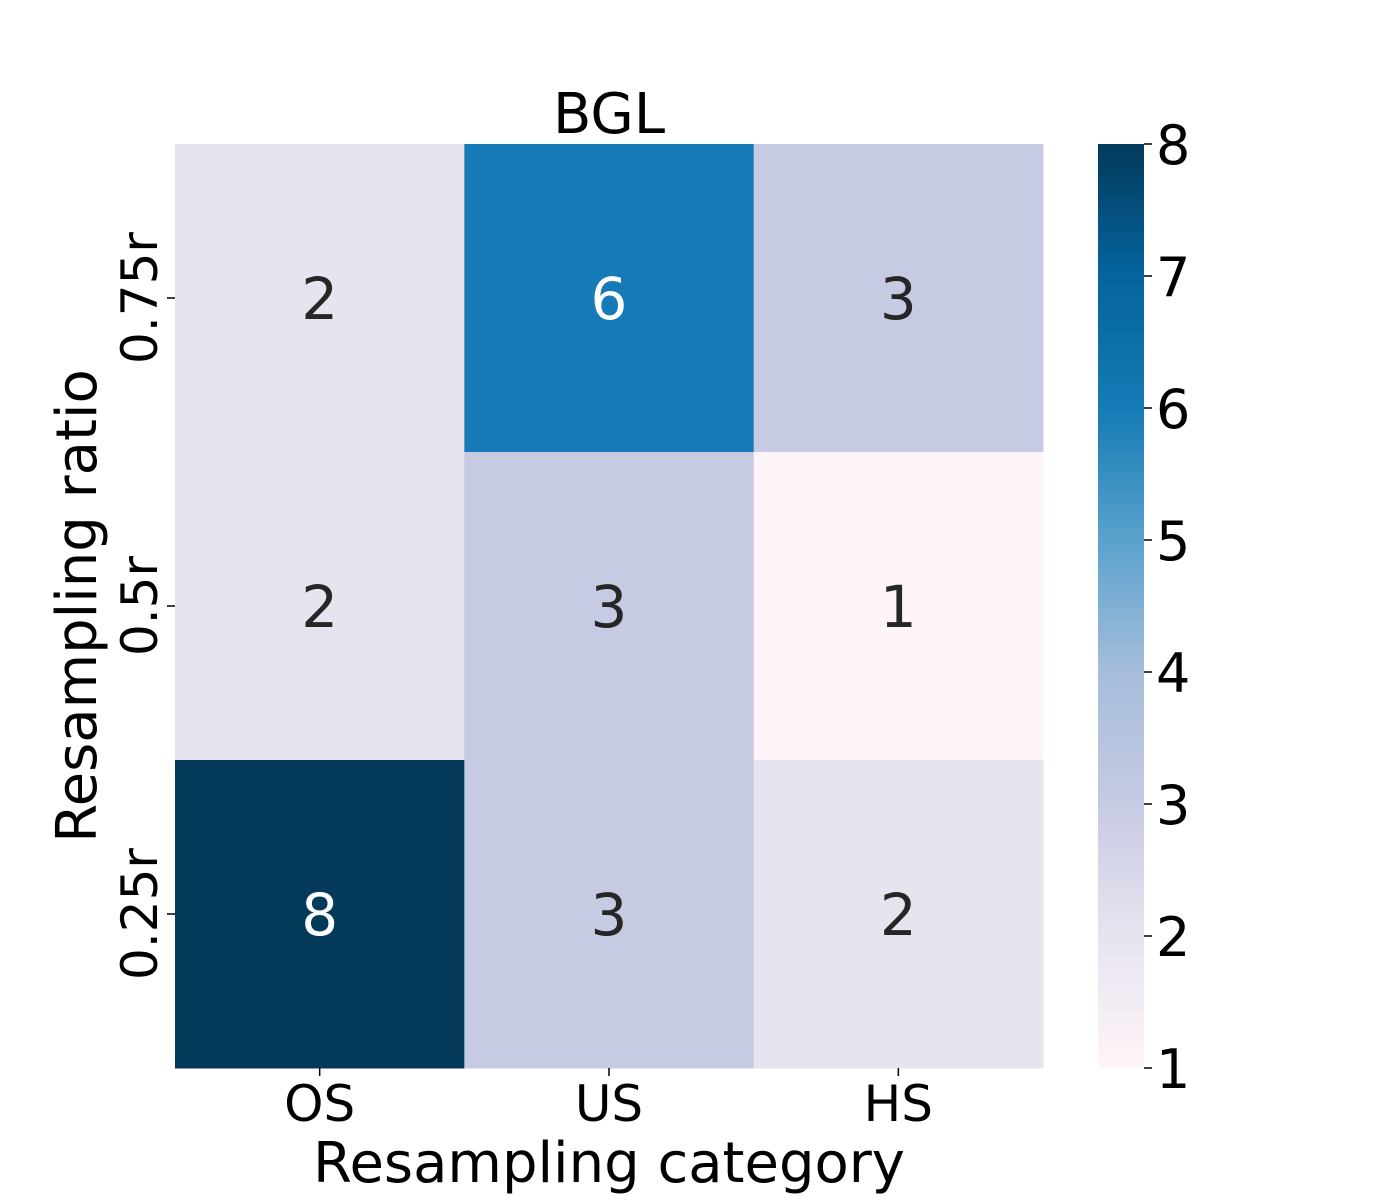  I want to click on heatmap-cell-0.25r-OS, so click(320, 914).